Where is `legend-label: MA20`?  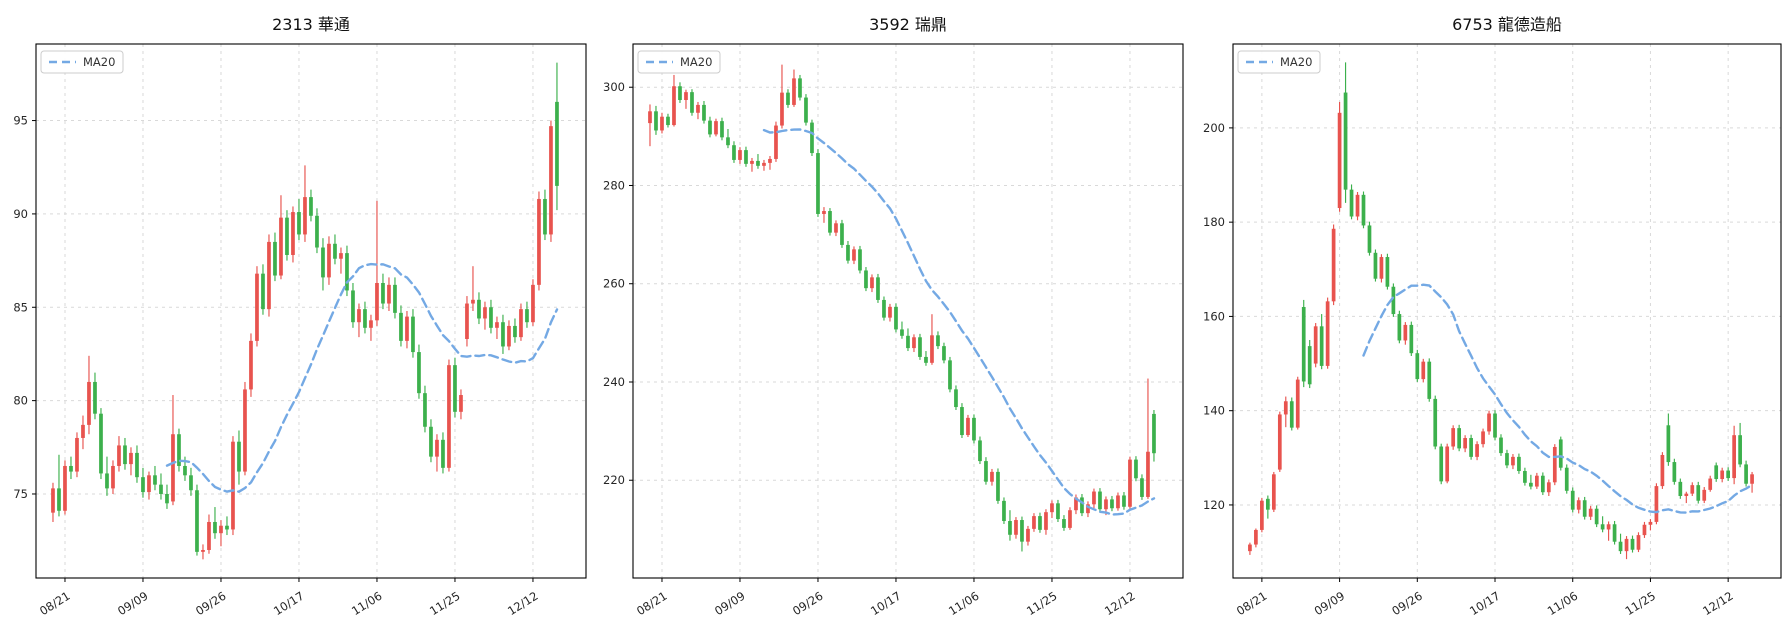 legend-label: MA20 is located at coordinates (696, 62).